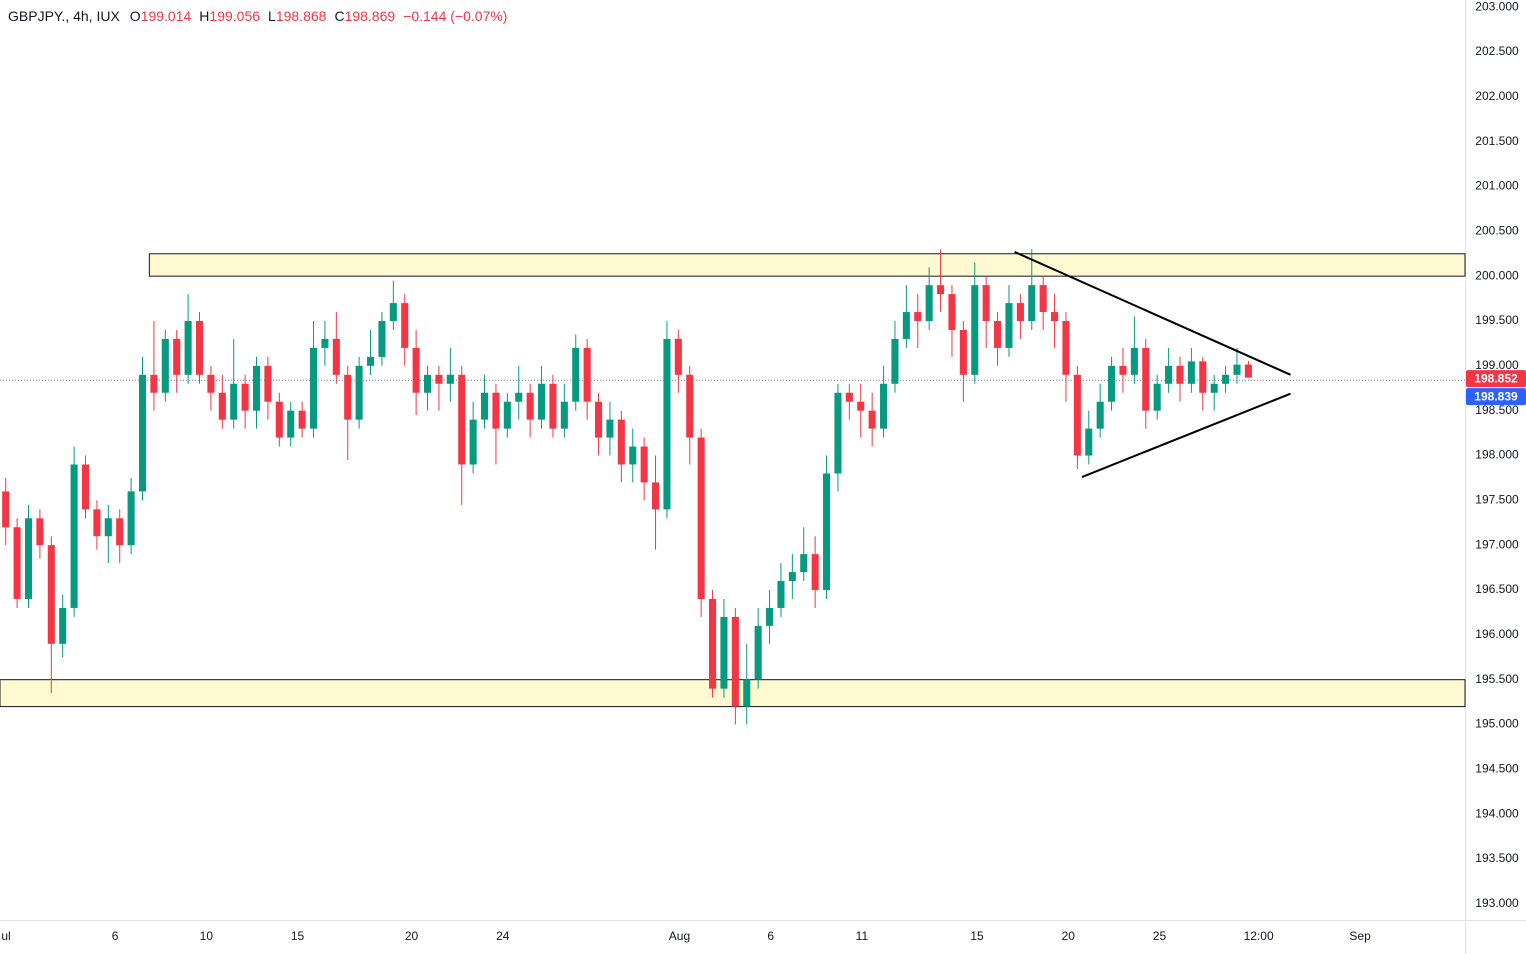 Image resolution: width=1526 pixels, height=954 pixels. Describe the element at coordinates (862, 936) in the screenshot. I see `x-tick-label: 11` at that location.